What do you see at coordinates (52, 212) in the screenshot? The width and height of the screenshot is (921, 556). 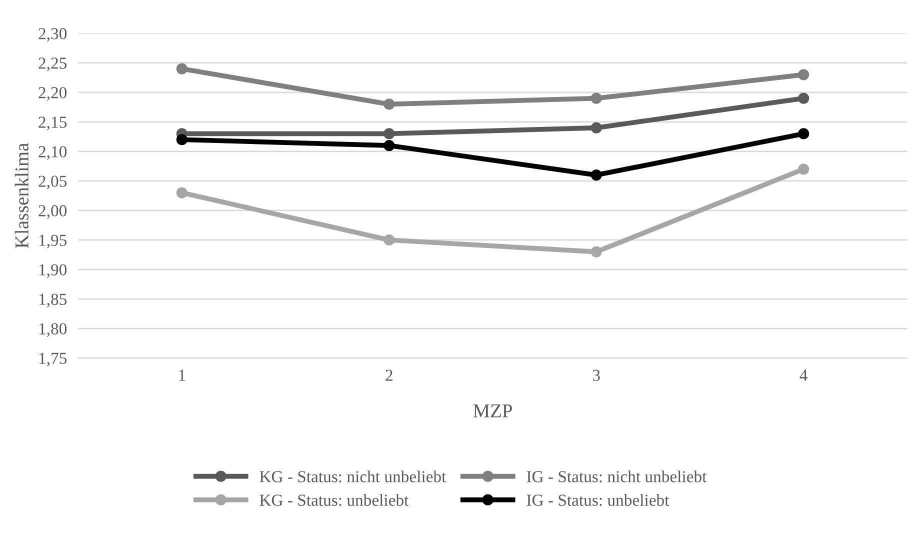 I see `y-tick-label: 2,00` at bounding box center [52, 212].